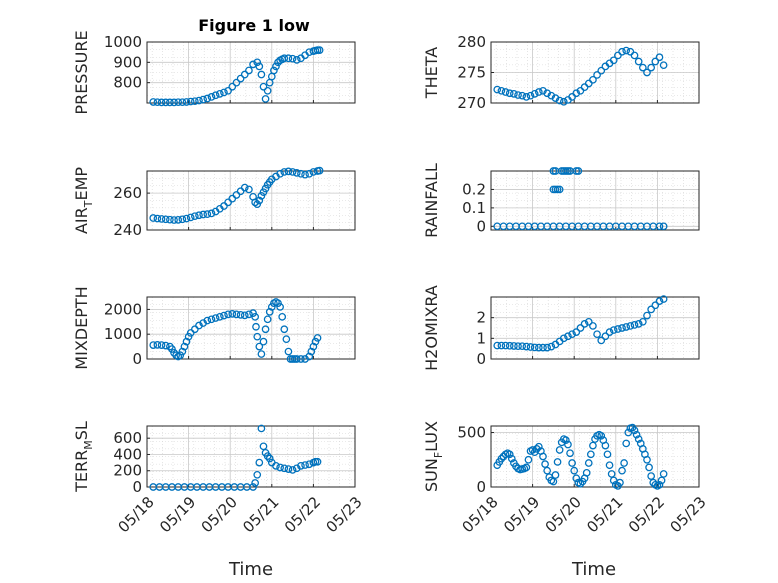 This screenshot has width=778, height=583. What do you see at coordinates (219, 514) in the screenshot?
I see `x-tick-label: 05/20` at bounding box center [219, 514].